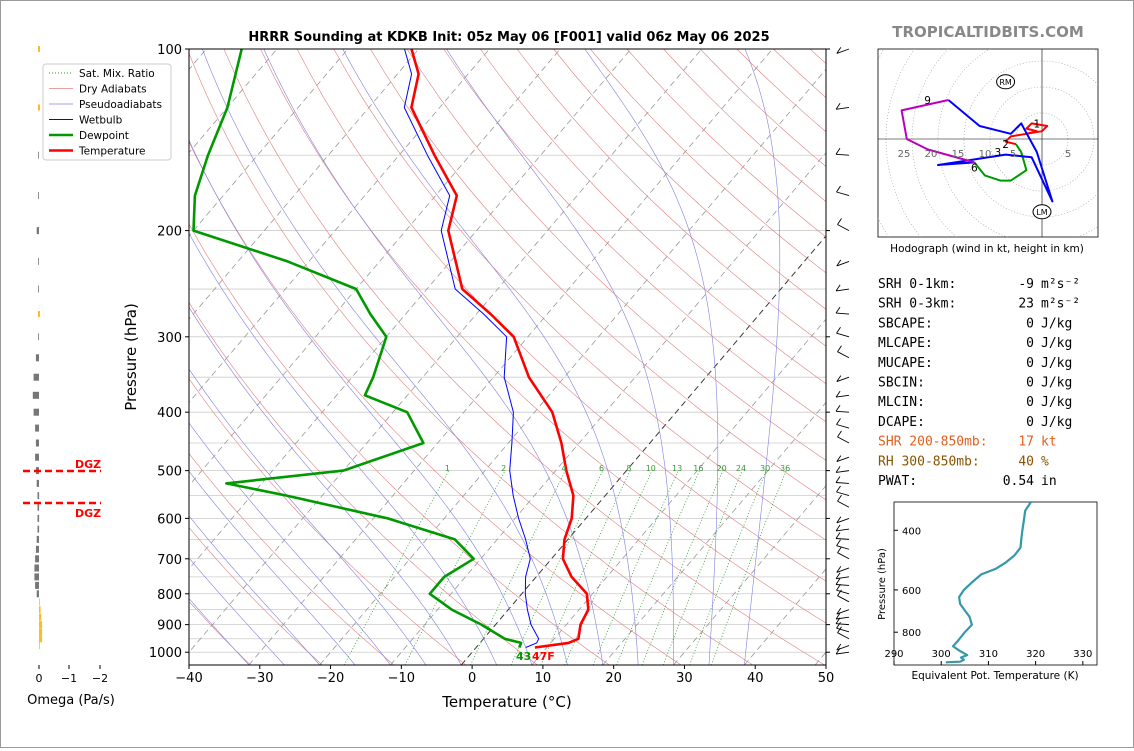 This screenshot has height=751, width=1134. I want to click on theta-e-x-tick-label: 330, so click(1082, 654).